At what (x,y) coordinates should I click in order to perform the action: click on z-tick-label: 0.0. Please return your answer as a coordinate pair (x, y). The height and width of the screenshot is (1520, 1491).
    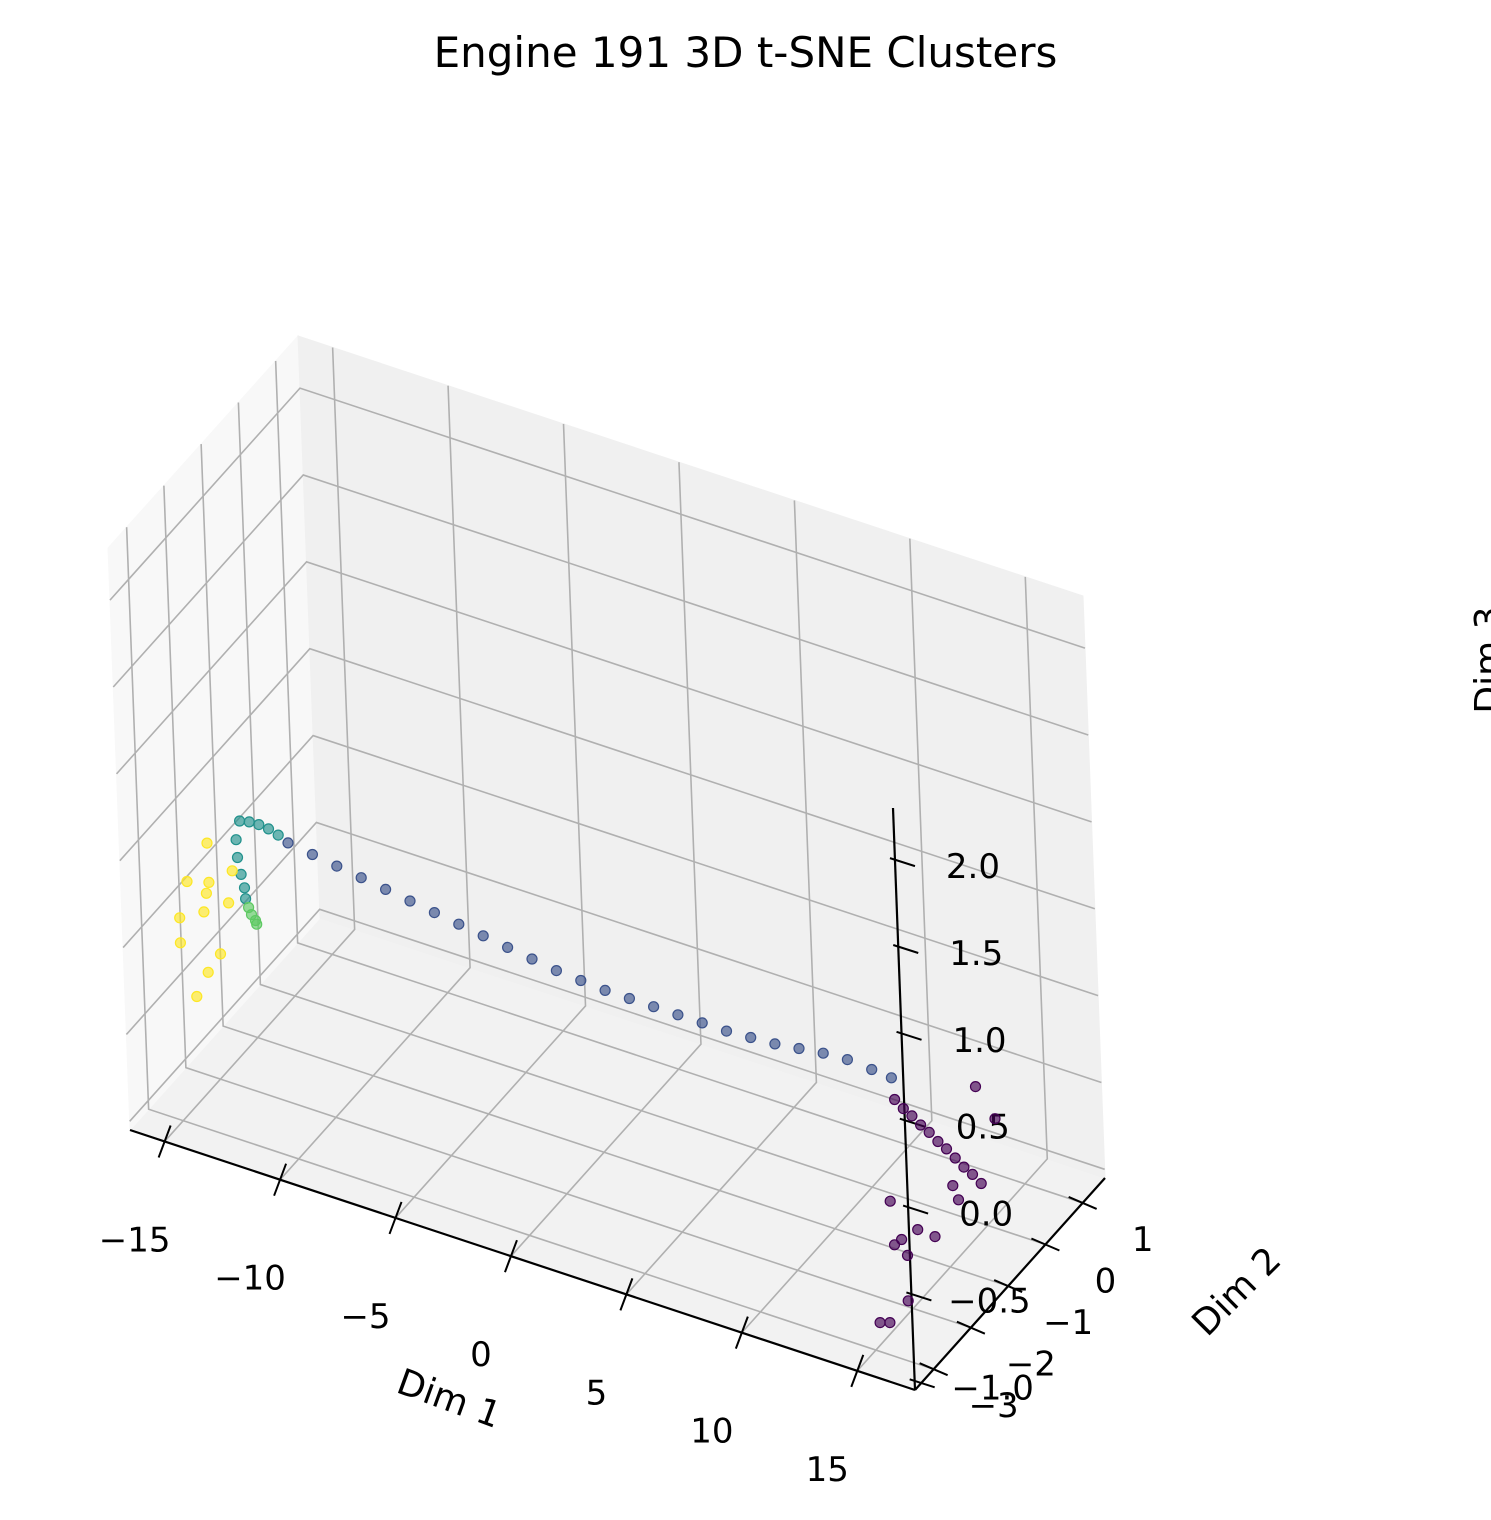
    Looking at the image, I should click on (986, 1215).